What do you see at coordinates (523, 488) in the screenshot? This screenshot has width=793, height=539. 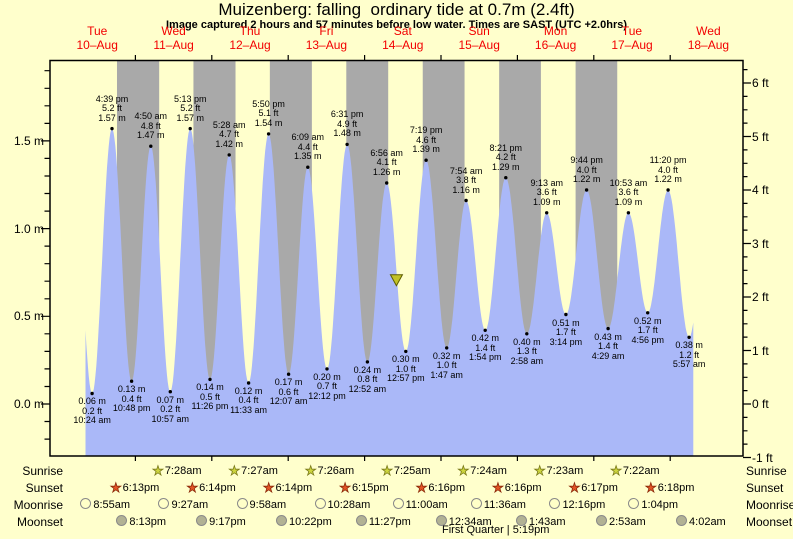 I see `sunset-time: 6:16pm` at bounding box center [523, 488].